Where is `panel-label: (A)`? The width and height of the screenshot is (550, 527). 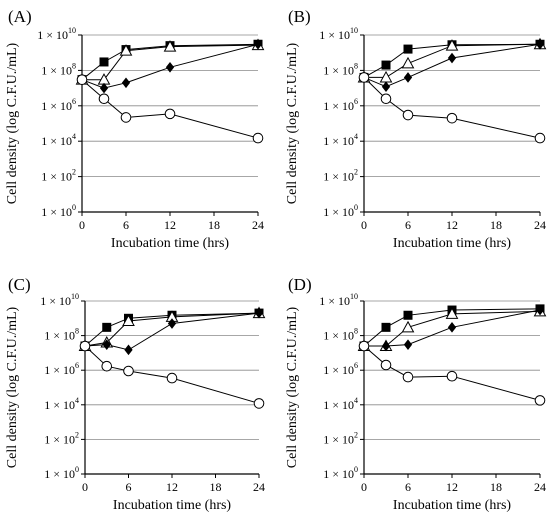 panel-label: (A) is located at coordinates (20, 16).